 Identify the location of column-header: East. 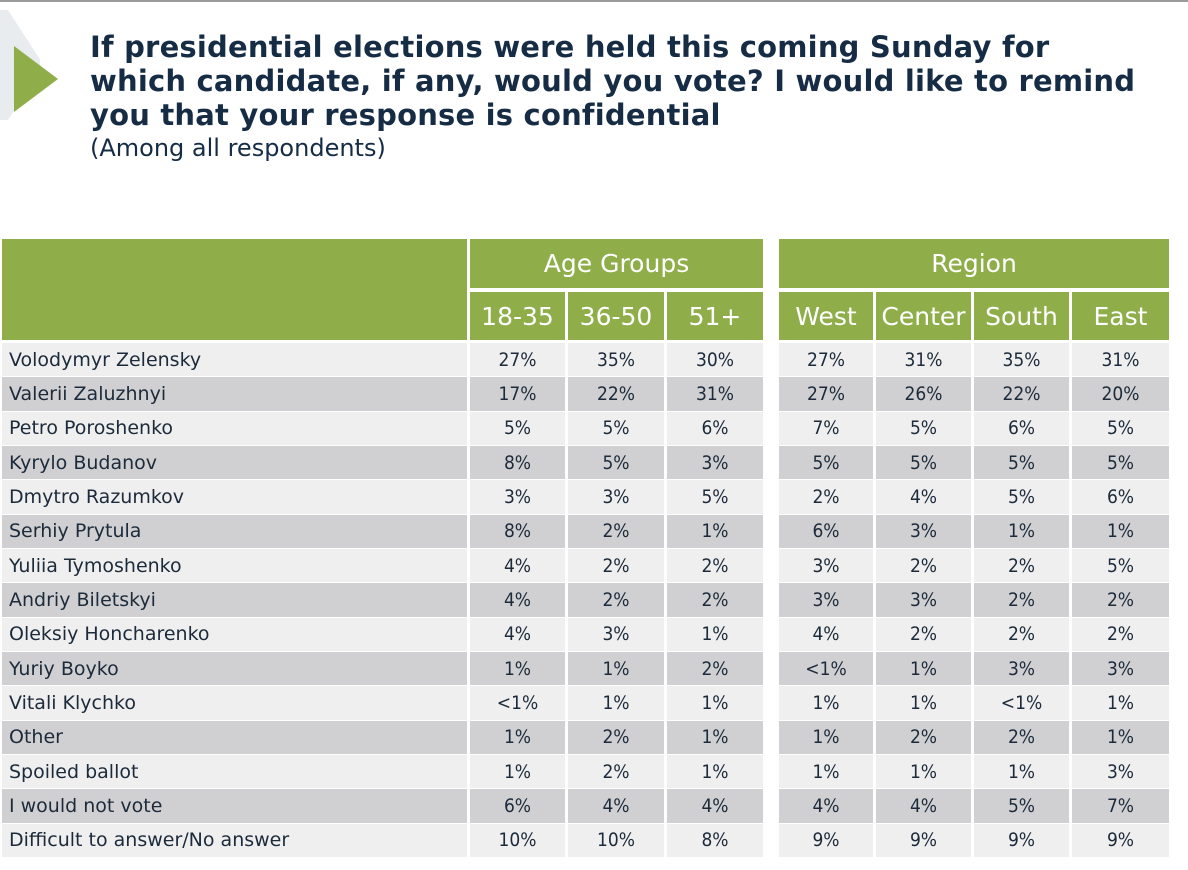
(1120, 316).